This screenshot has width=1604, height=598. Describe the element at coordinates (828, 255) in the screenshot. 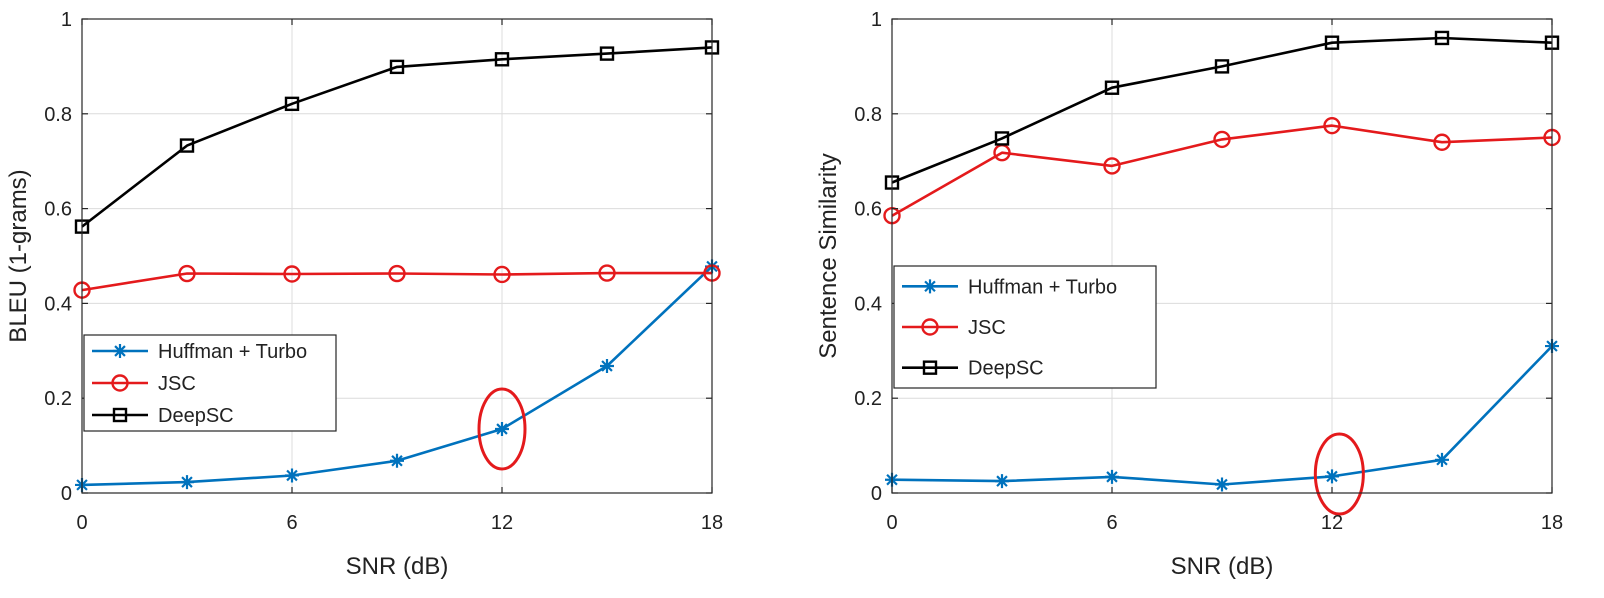

I see `y-axis-label: Sentence Similarity` at that location.